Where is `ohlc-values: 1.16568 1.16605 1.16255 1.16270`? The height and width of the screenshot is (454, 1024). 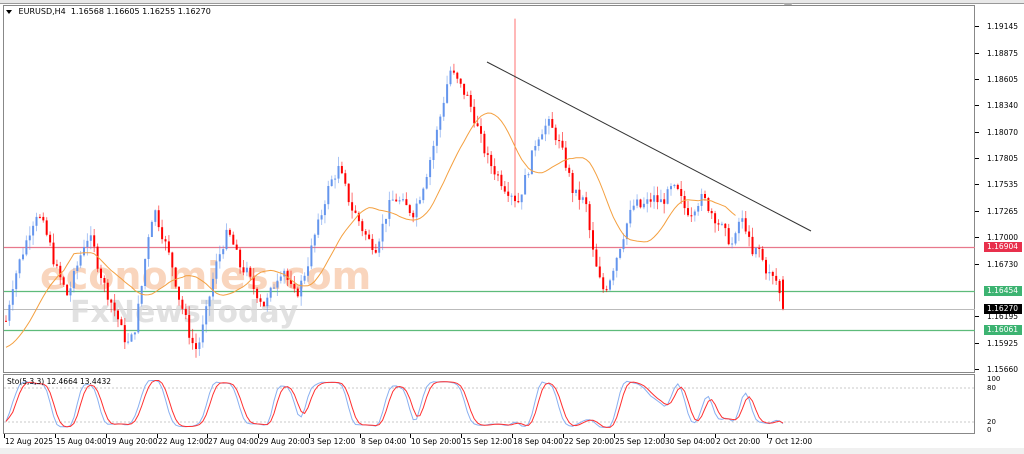
ohlc-values: 1.16568 1.16605 1.16255 1.16270 is located at coordinates (140, 11).